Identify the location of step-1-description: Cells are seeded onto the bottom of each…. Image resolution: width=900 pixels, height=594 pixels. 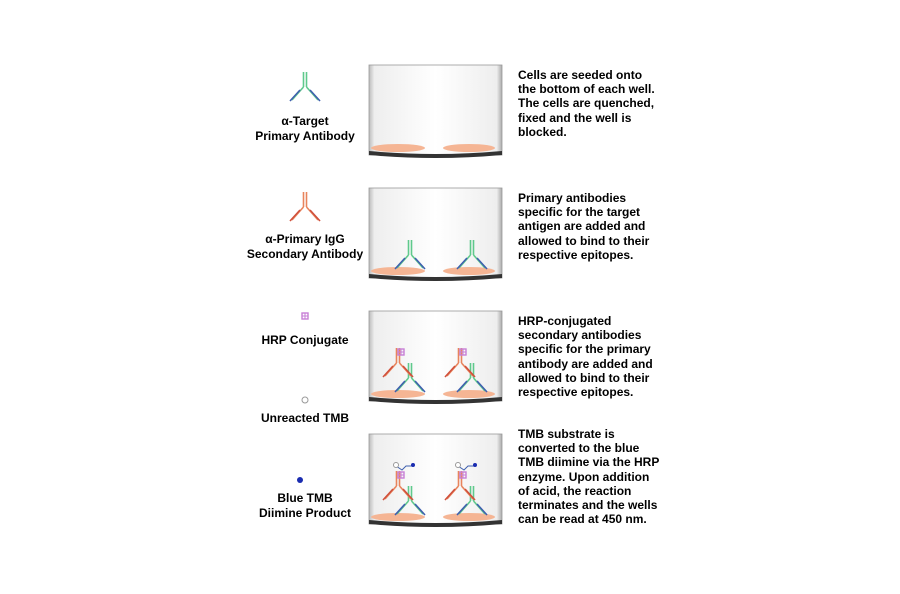
(586, 103).